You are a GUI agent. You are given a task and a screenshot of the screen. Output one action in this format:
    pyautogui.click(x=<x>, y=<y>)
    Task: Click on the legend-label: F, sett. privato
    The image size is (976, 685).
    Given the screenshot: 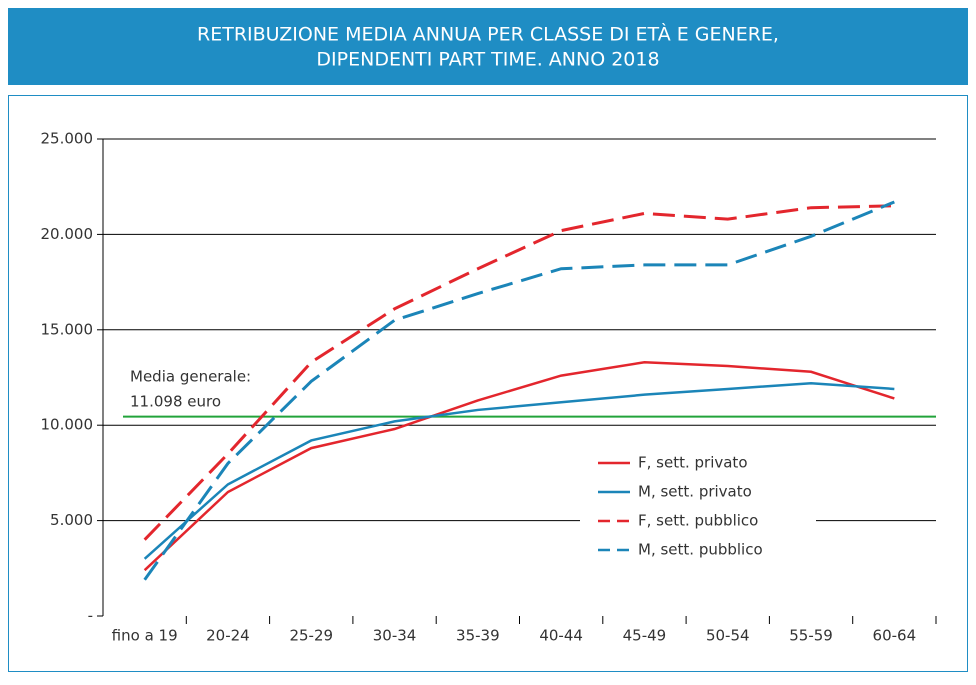 What is the action you would take?
    pyautogui.click(x=693, y=463)
    